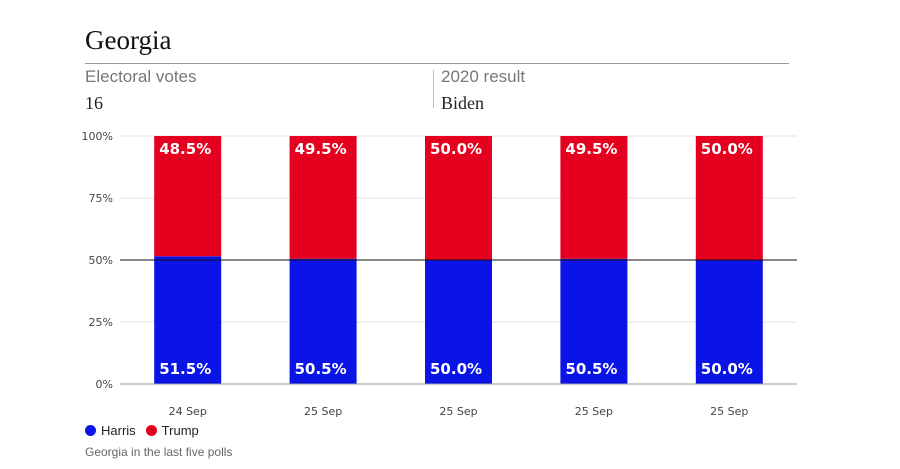  Describe the element at coordinates (180, 430) in the screenshot. I see `legend-label-trump: Trump` at that location.